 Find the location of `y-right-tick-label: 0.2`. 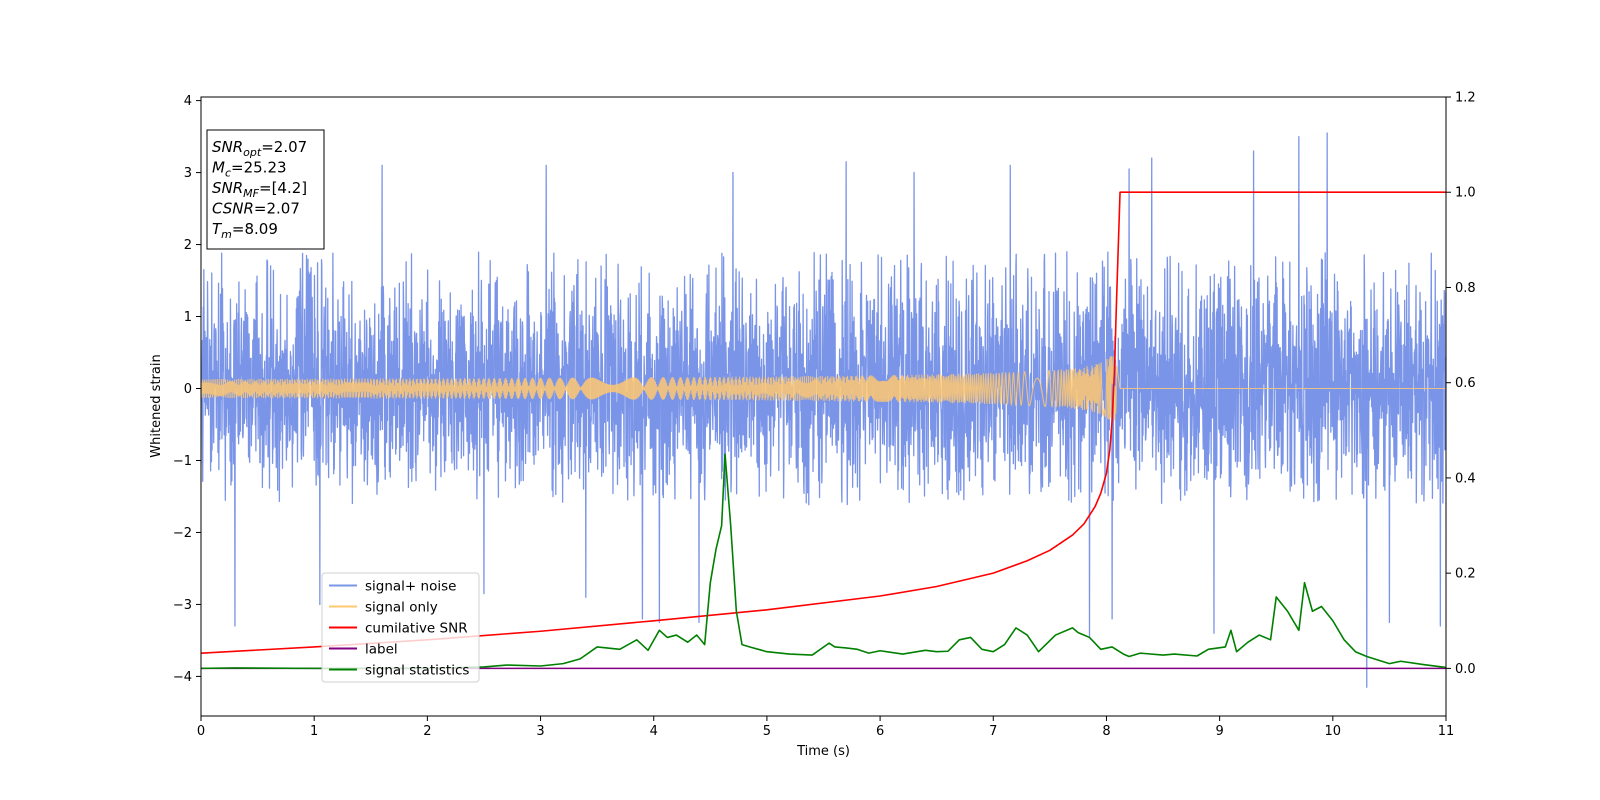

y-right-tick-label: 0.2 is located at coordinates (1465, 574).